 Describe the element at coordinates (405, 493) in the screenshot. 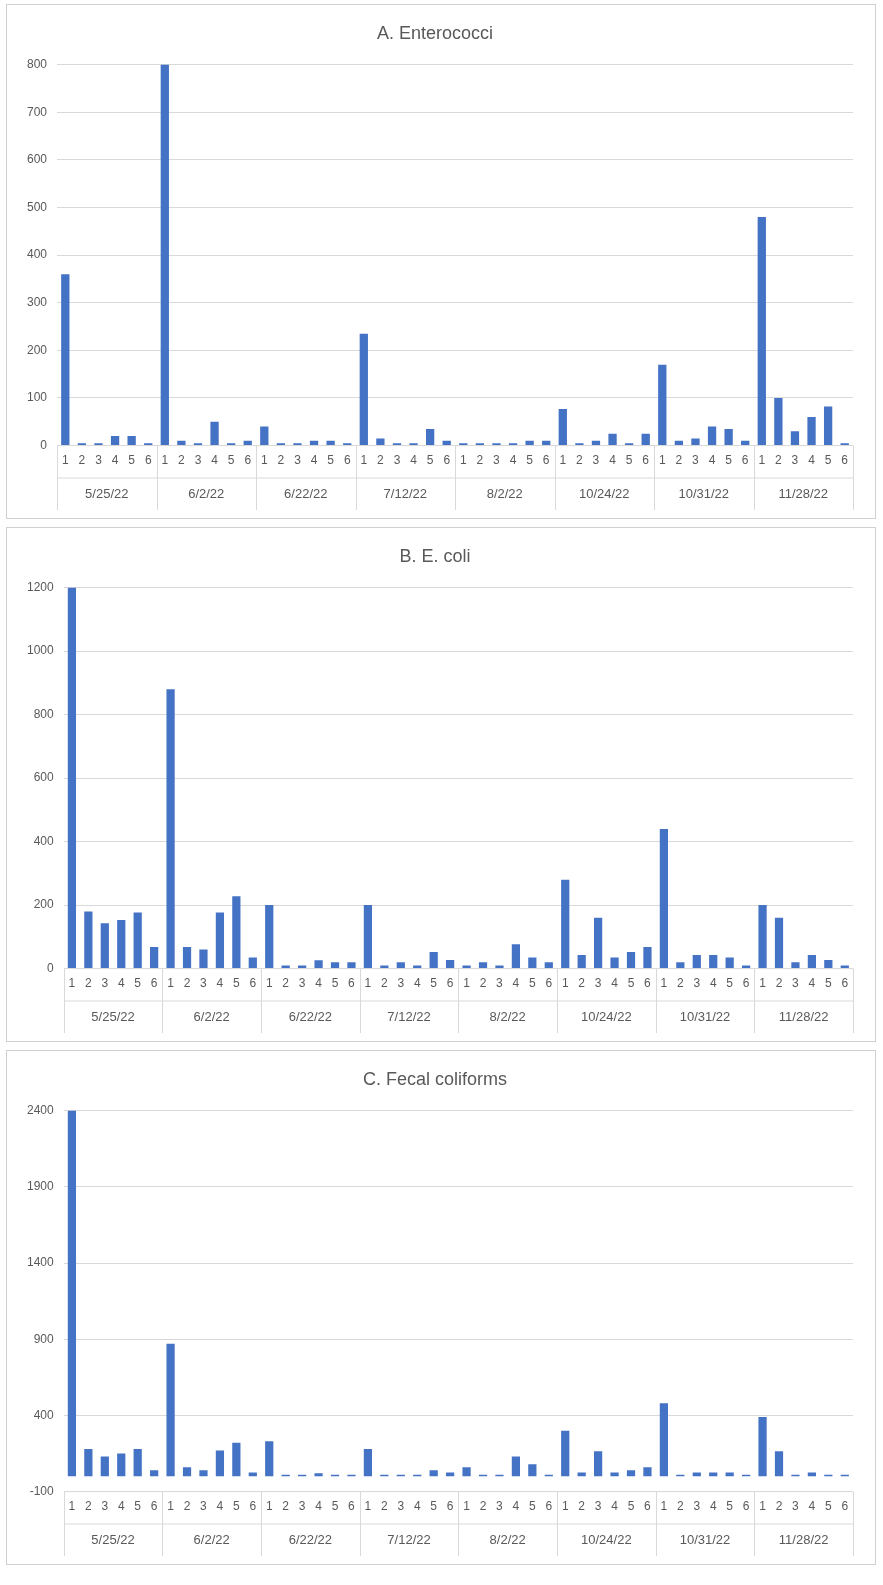

I see `text: 7/12/22` at that location.